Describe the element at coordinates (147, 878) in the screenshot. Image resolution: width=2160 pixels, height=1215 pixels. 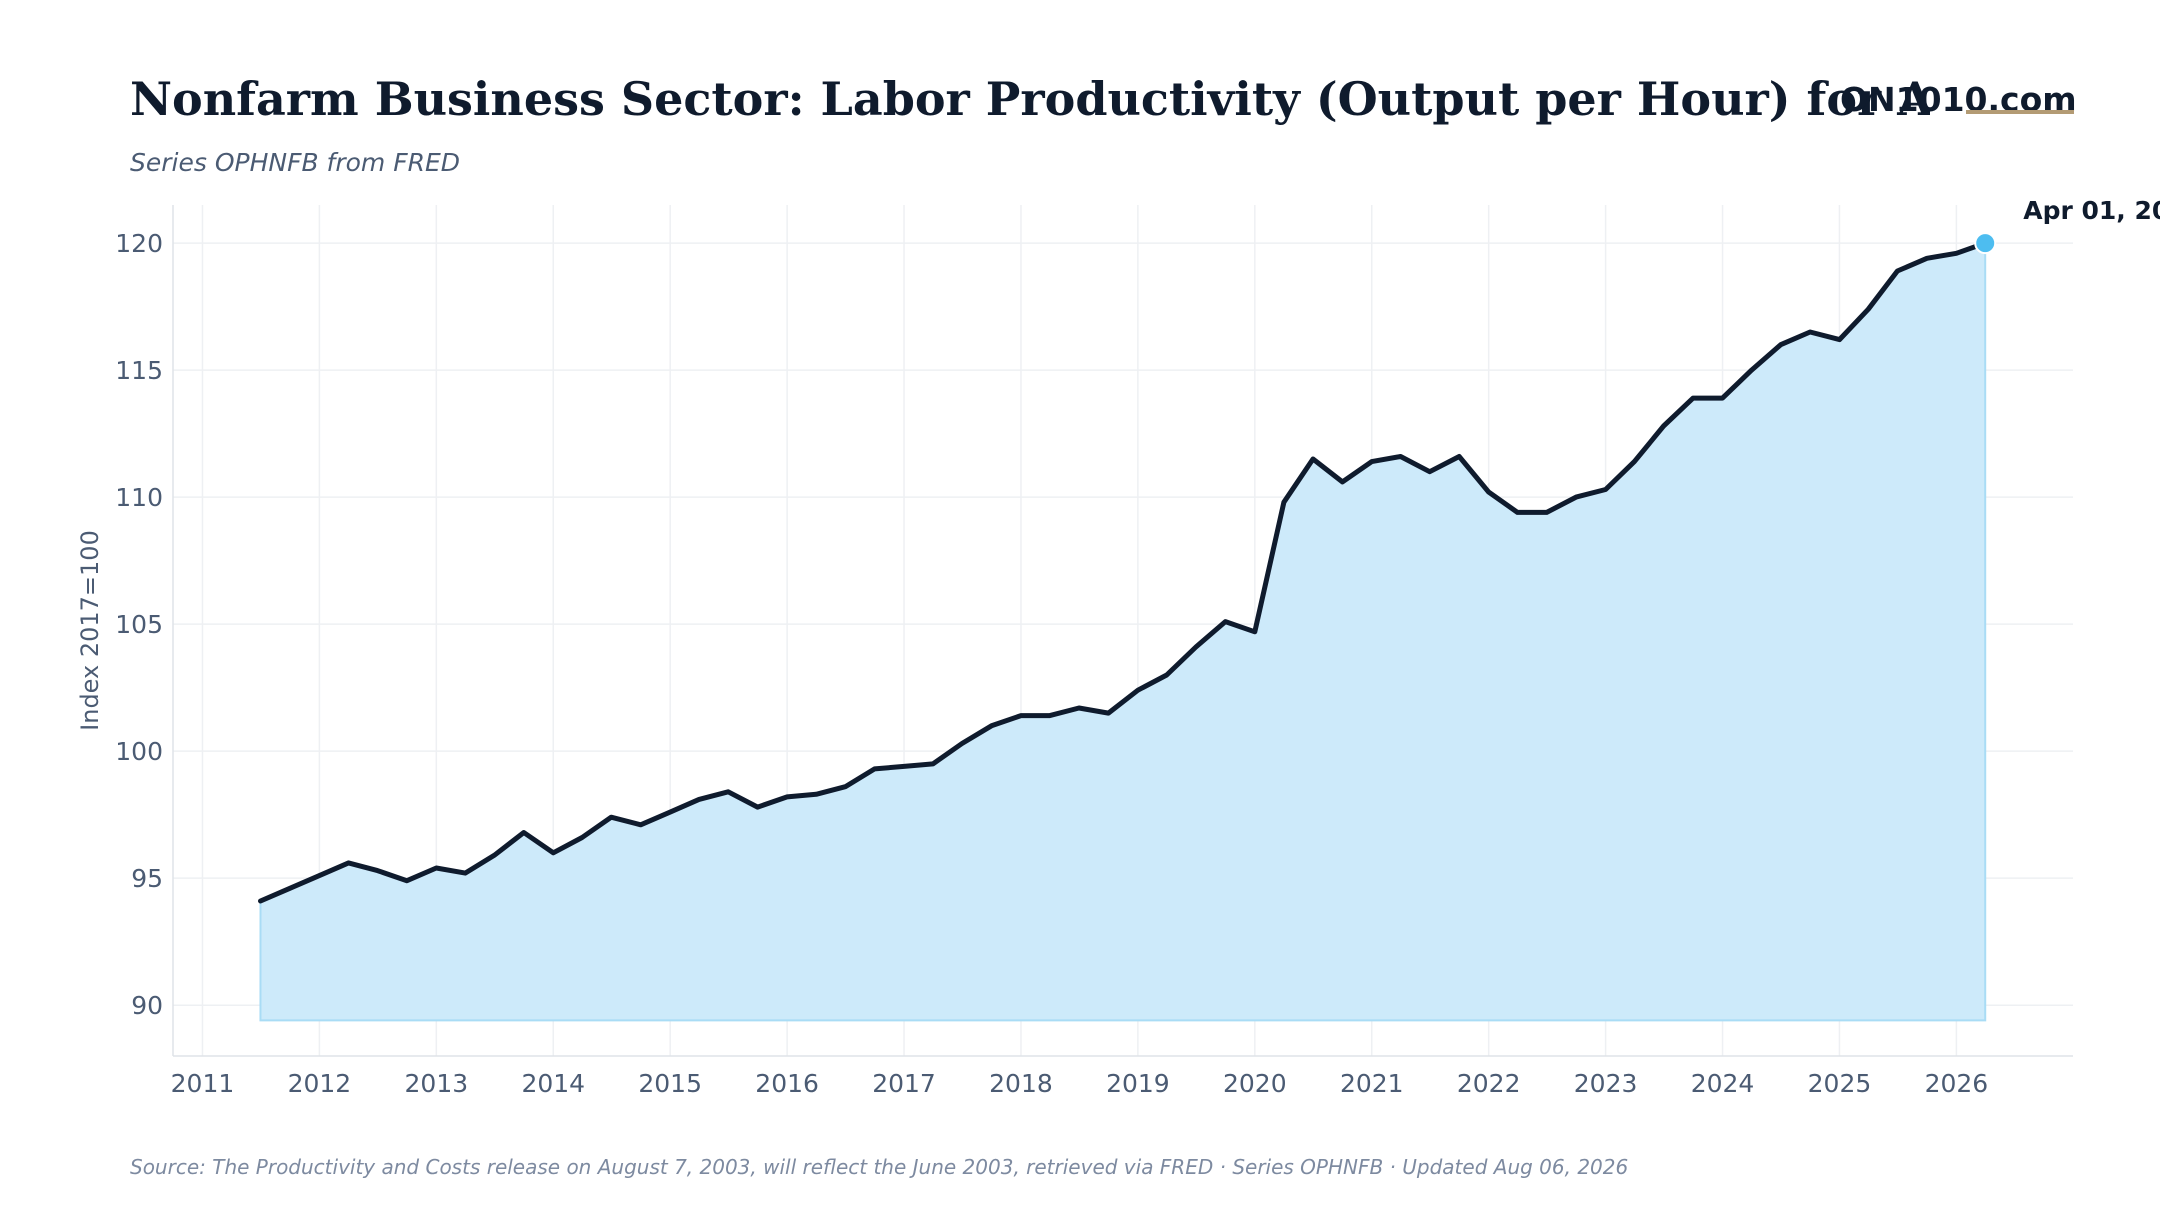
I see `y-tick-label: 95` at that location.